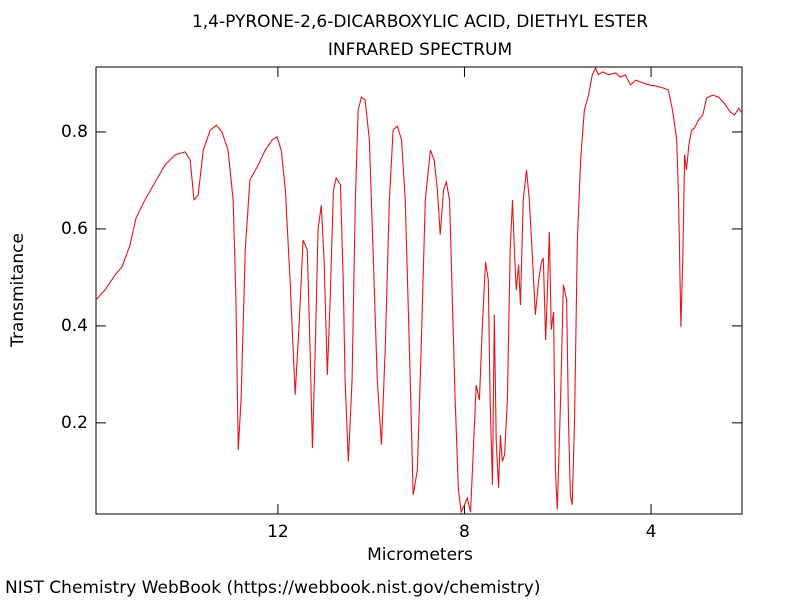 The width and height of the screenshot is (800, 600). What do you see at coordinates (464, 532) in the screenshot?
I see `x-tick-label: 8` at bounding box center [464, 532].